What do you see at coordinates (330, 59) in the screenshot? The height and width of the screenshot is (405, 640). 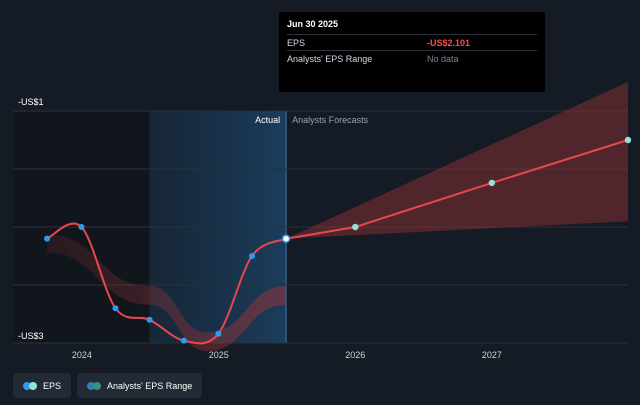 I see `tooltip-range-label: Analysts' EPS Range` at bounding box center [330, 59].